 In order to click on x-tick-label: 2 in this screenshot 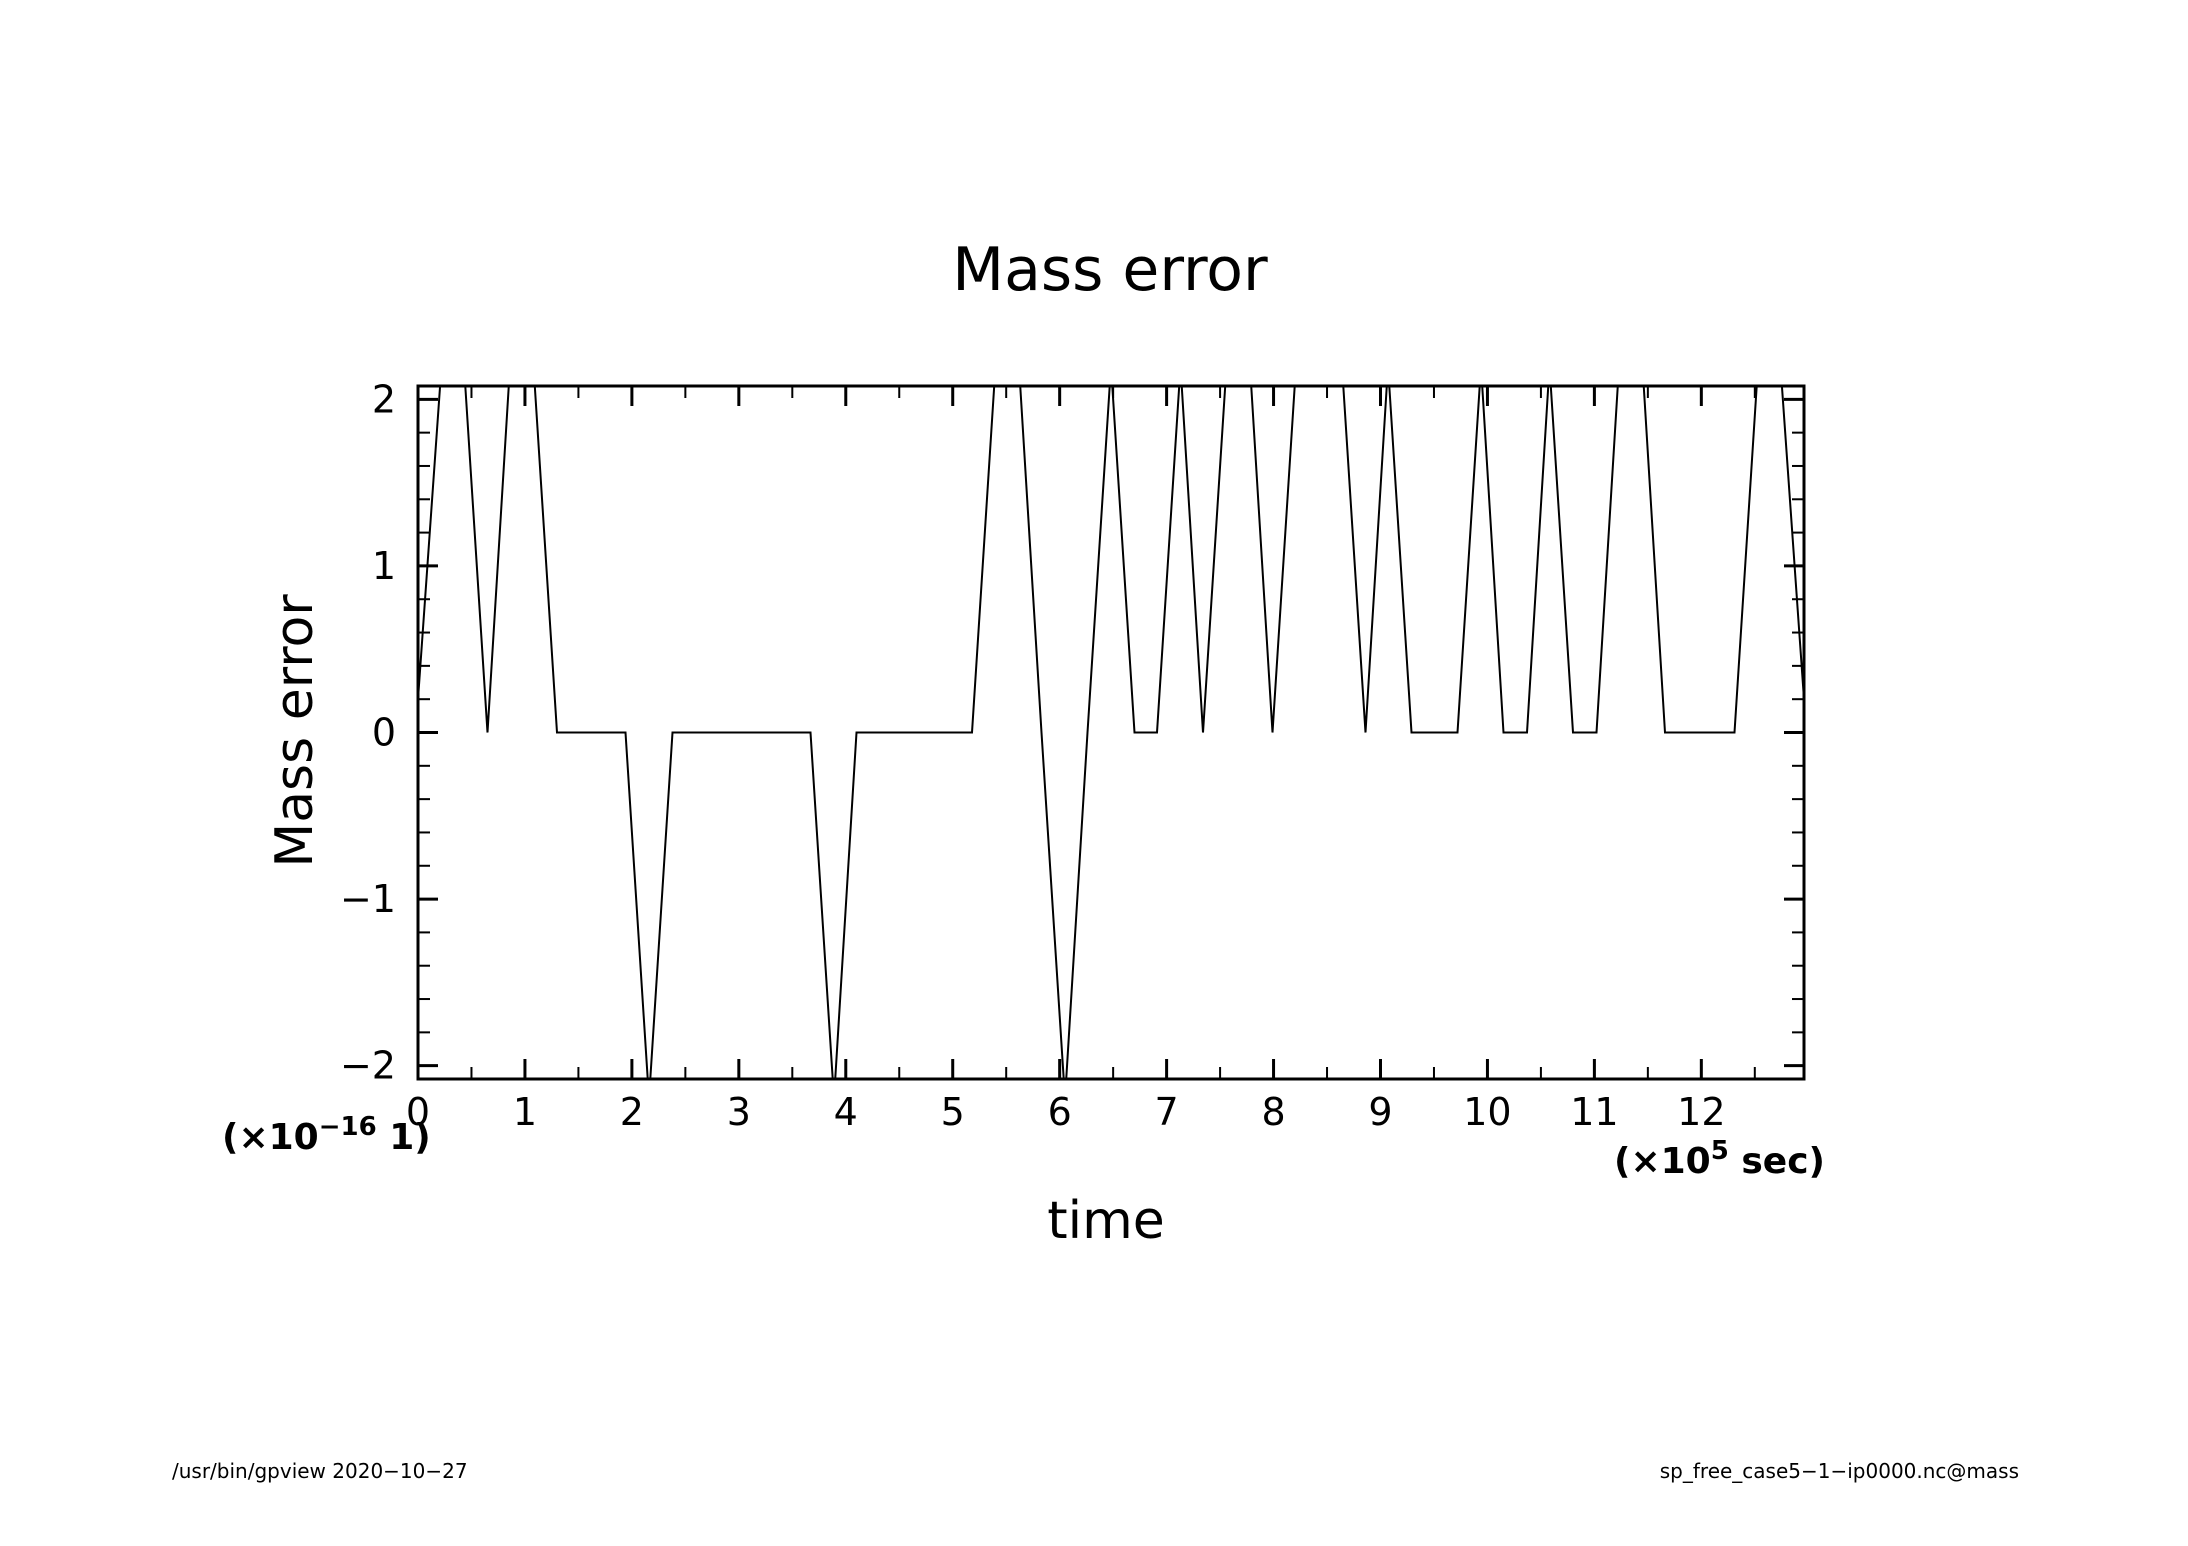, I will do `click(632, 1112)`.